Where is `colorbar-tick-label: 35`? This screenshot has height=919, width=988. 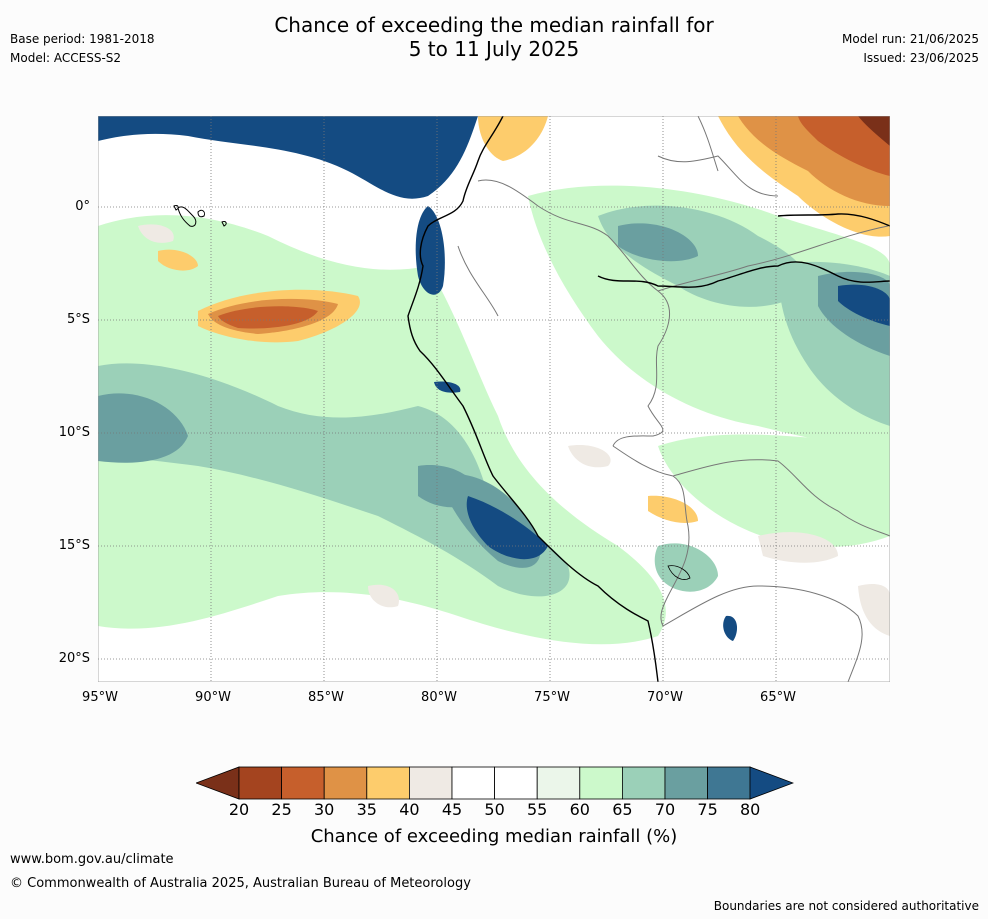 colorbar-tick-label: 35 is located at coordinates (366, 809).